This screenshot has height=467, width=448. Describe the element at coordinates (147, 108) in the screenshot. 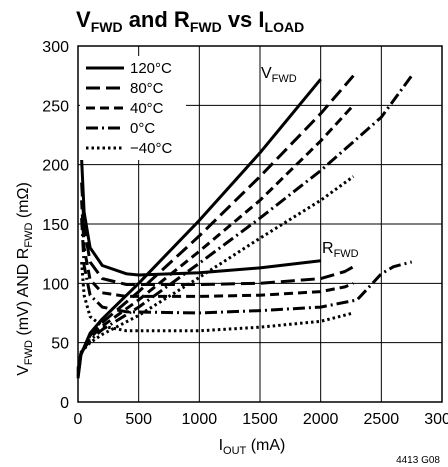

I see `legend-label-2: 40°C` at that location.